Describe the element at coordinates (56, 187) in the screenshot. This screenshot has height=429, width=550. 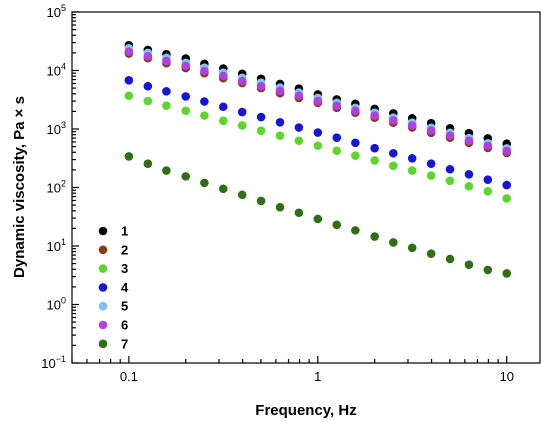
I see `y-tick-label: 10²` at that location.